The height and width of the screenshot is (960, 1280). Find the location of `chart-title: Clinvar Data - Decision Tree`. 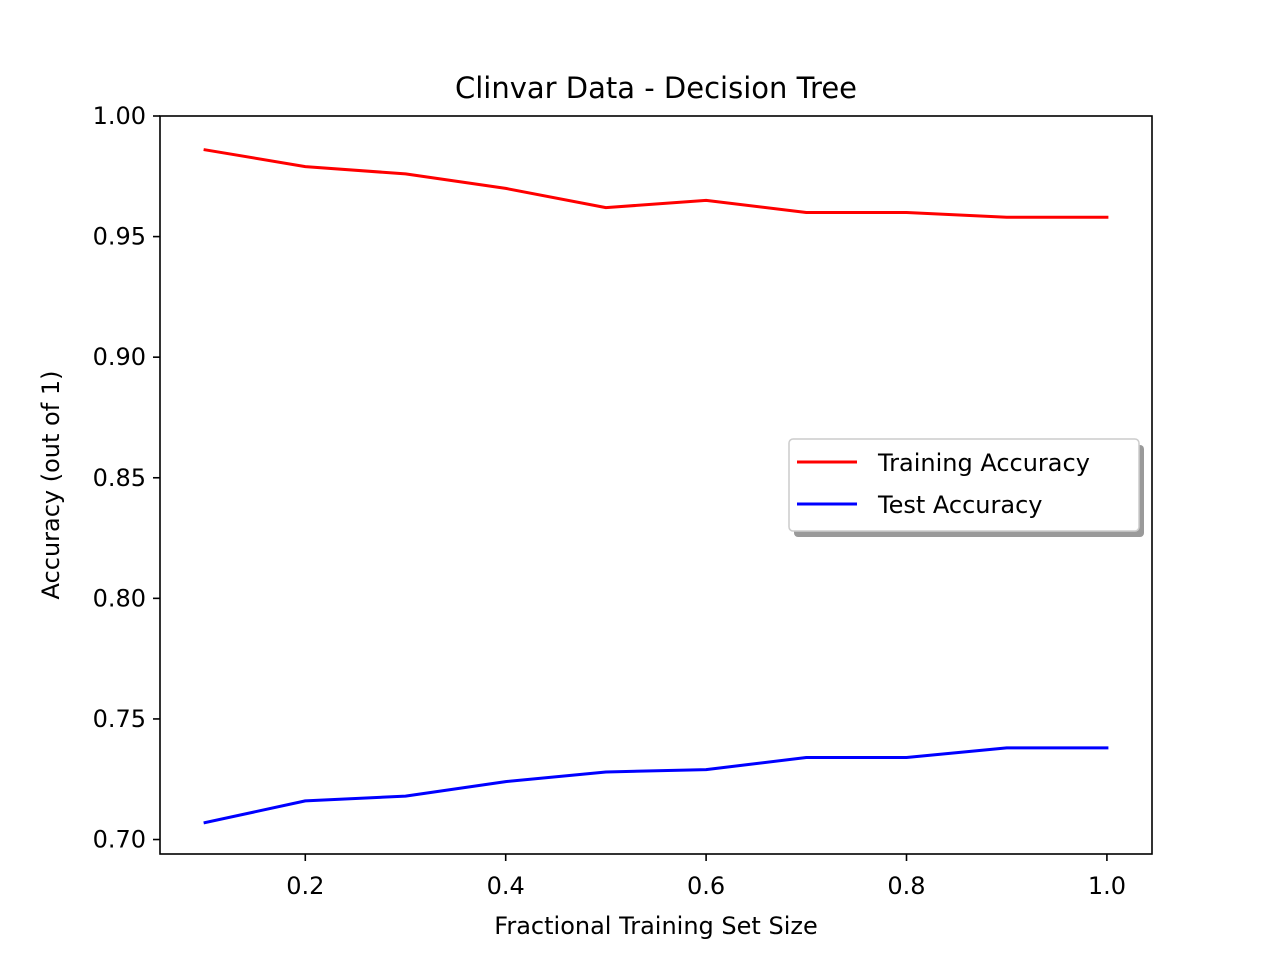

chart-title: Clinvar Data - Decision Tree is located at coordinates (656, 88).